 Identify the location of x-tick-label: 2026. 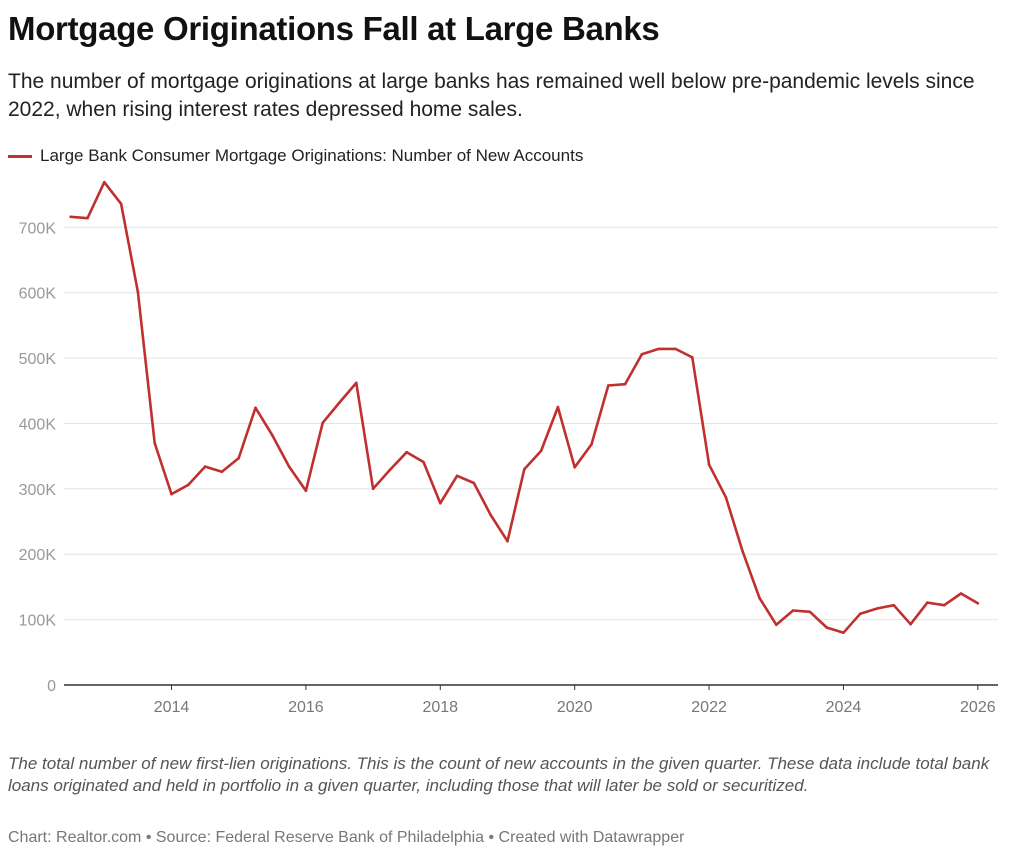
(978, 707).